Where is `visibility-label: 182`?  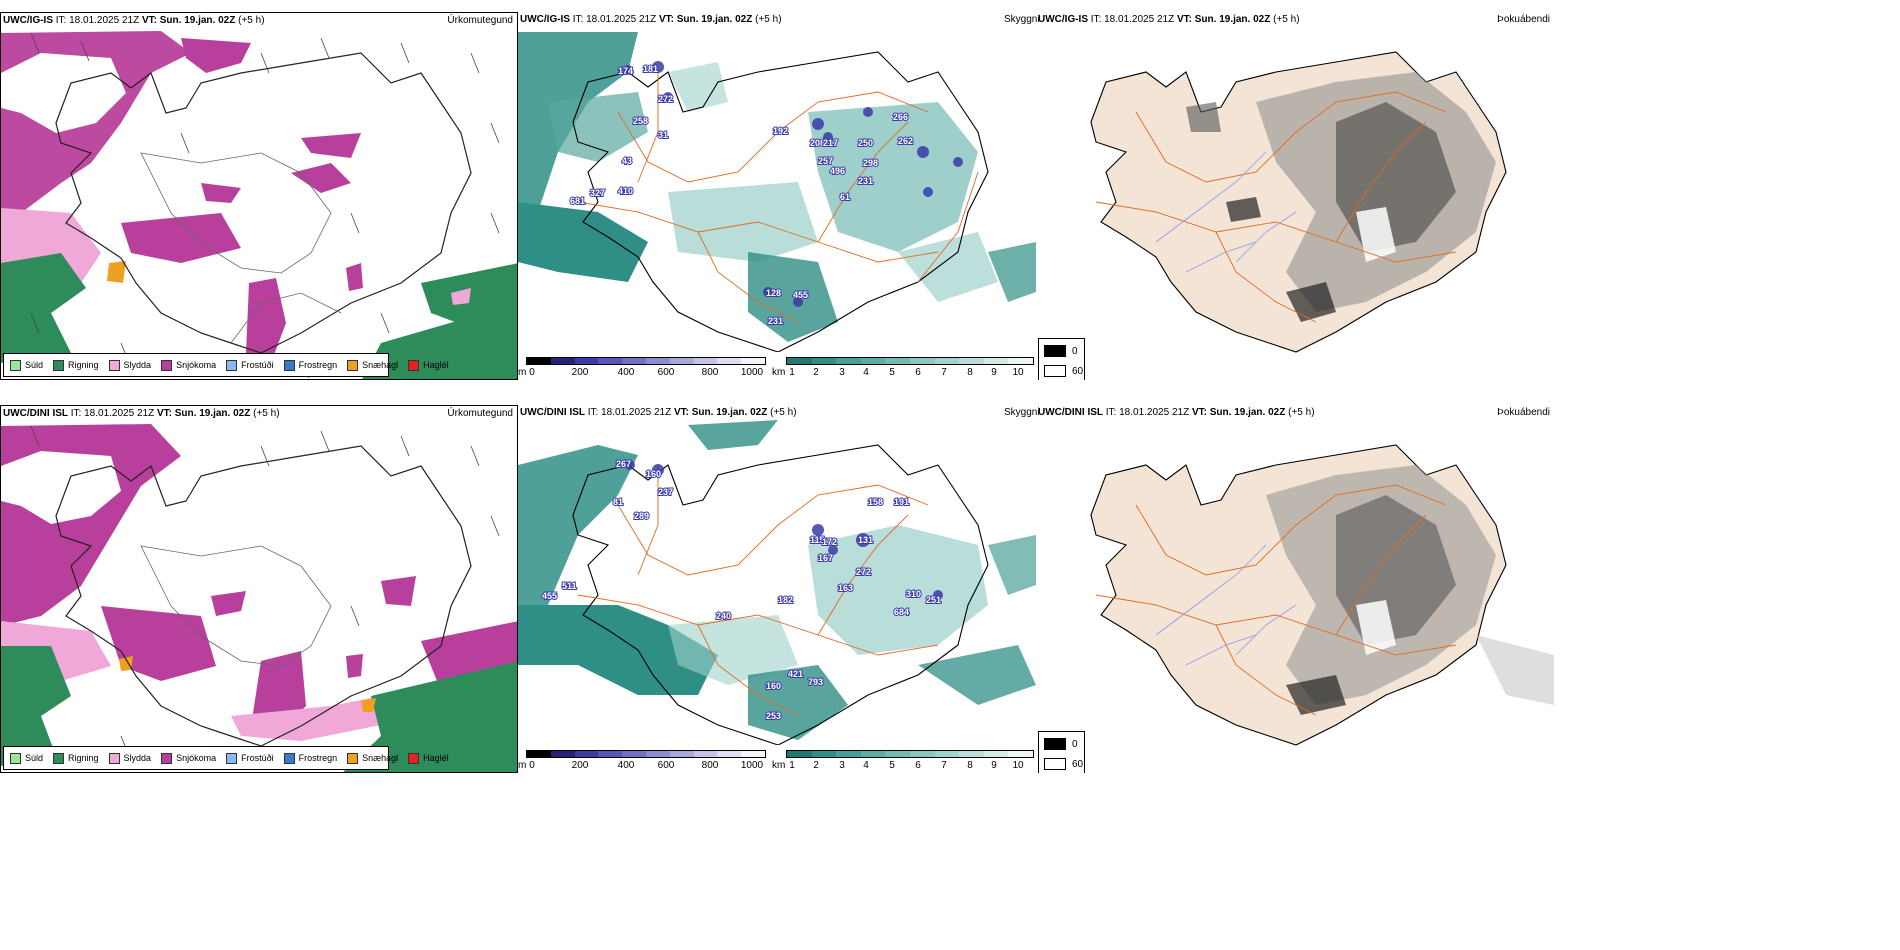 visibility-label: 182 is located at coordinates (785, 600).